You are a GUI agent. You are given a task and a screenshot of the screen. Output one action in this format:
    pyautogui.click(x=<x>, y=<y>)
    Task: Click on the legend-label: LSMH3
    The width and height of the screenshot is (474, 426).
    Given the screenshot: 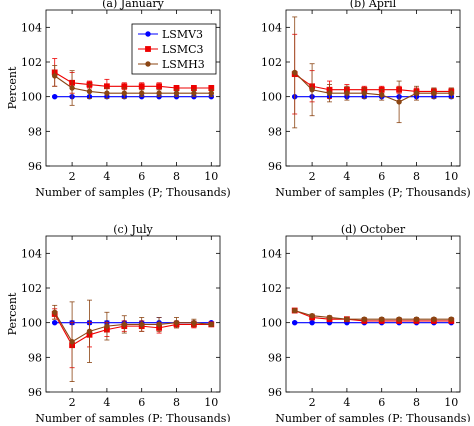 What is the action you would take?
    pyautogui.click(x=183, y=64)
    